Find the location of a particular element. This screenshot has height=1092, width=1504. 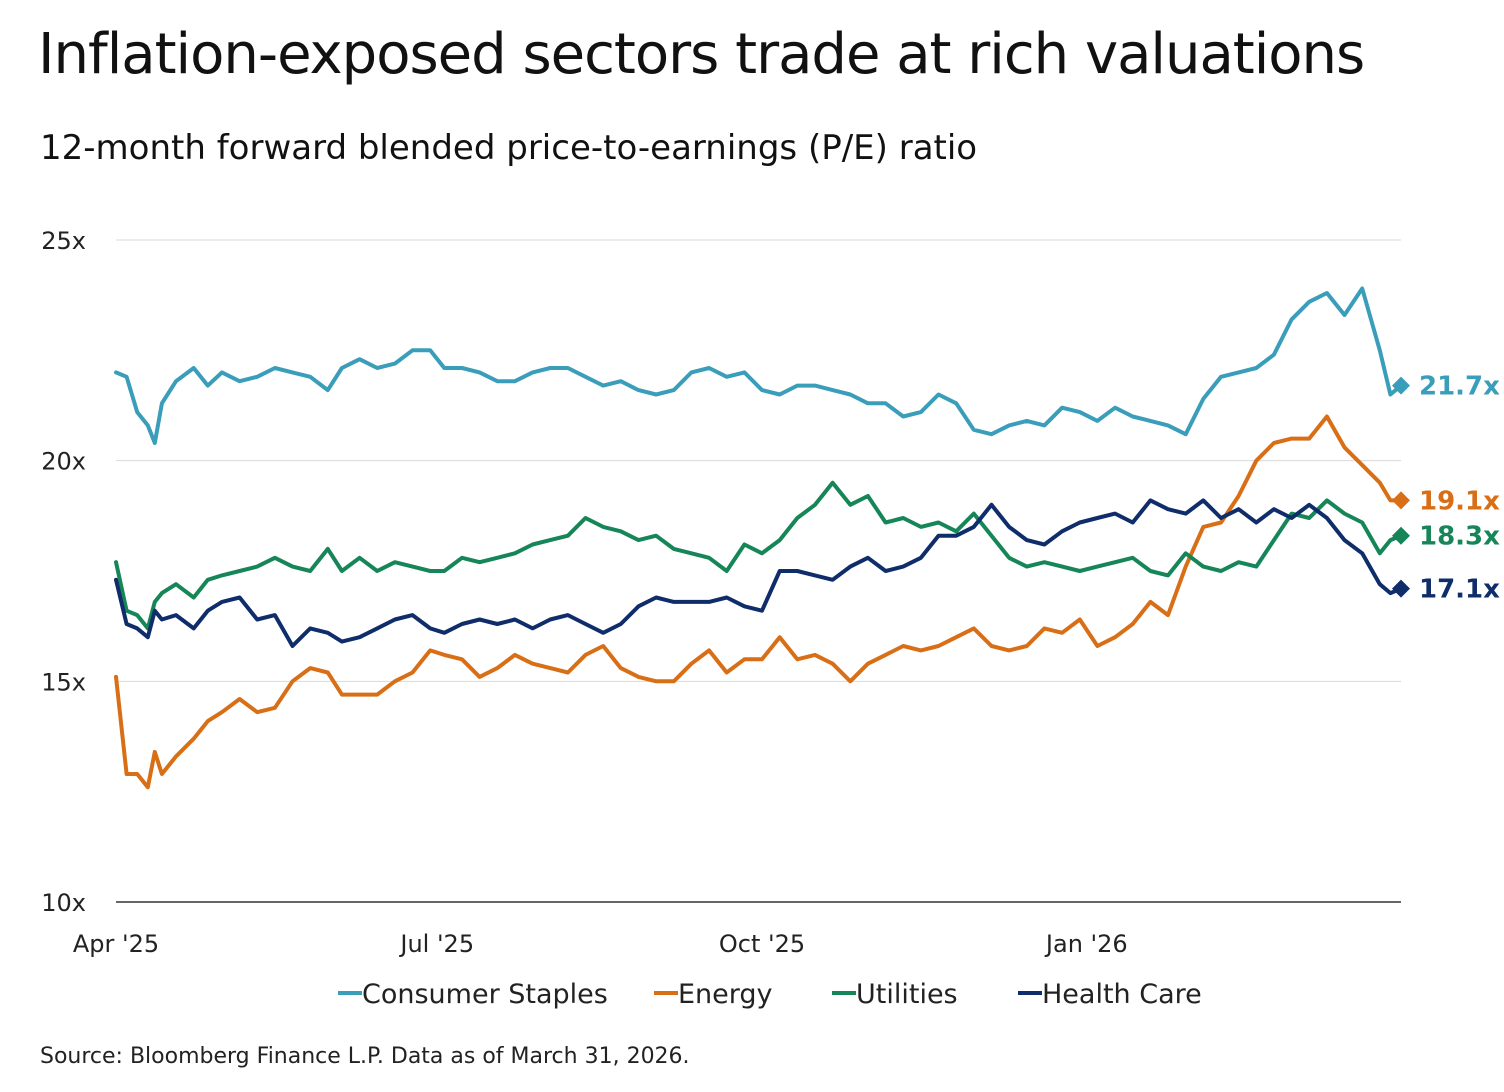

end-label-health-care: 17.1x is located at coordinates (1459, 590).